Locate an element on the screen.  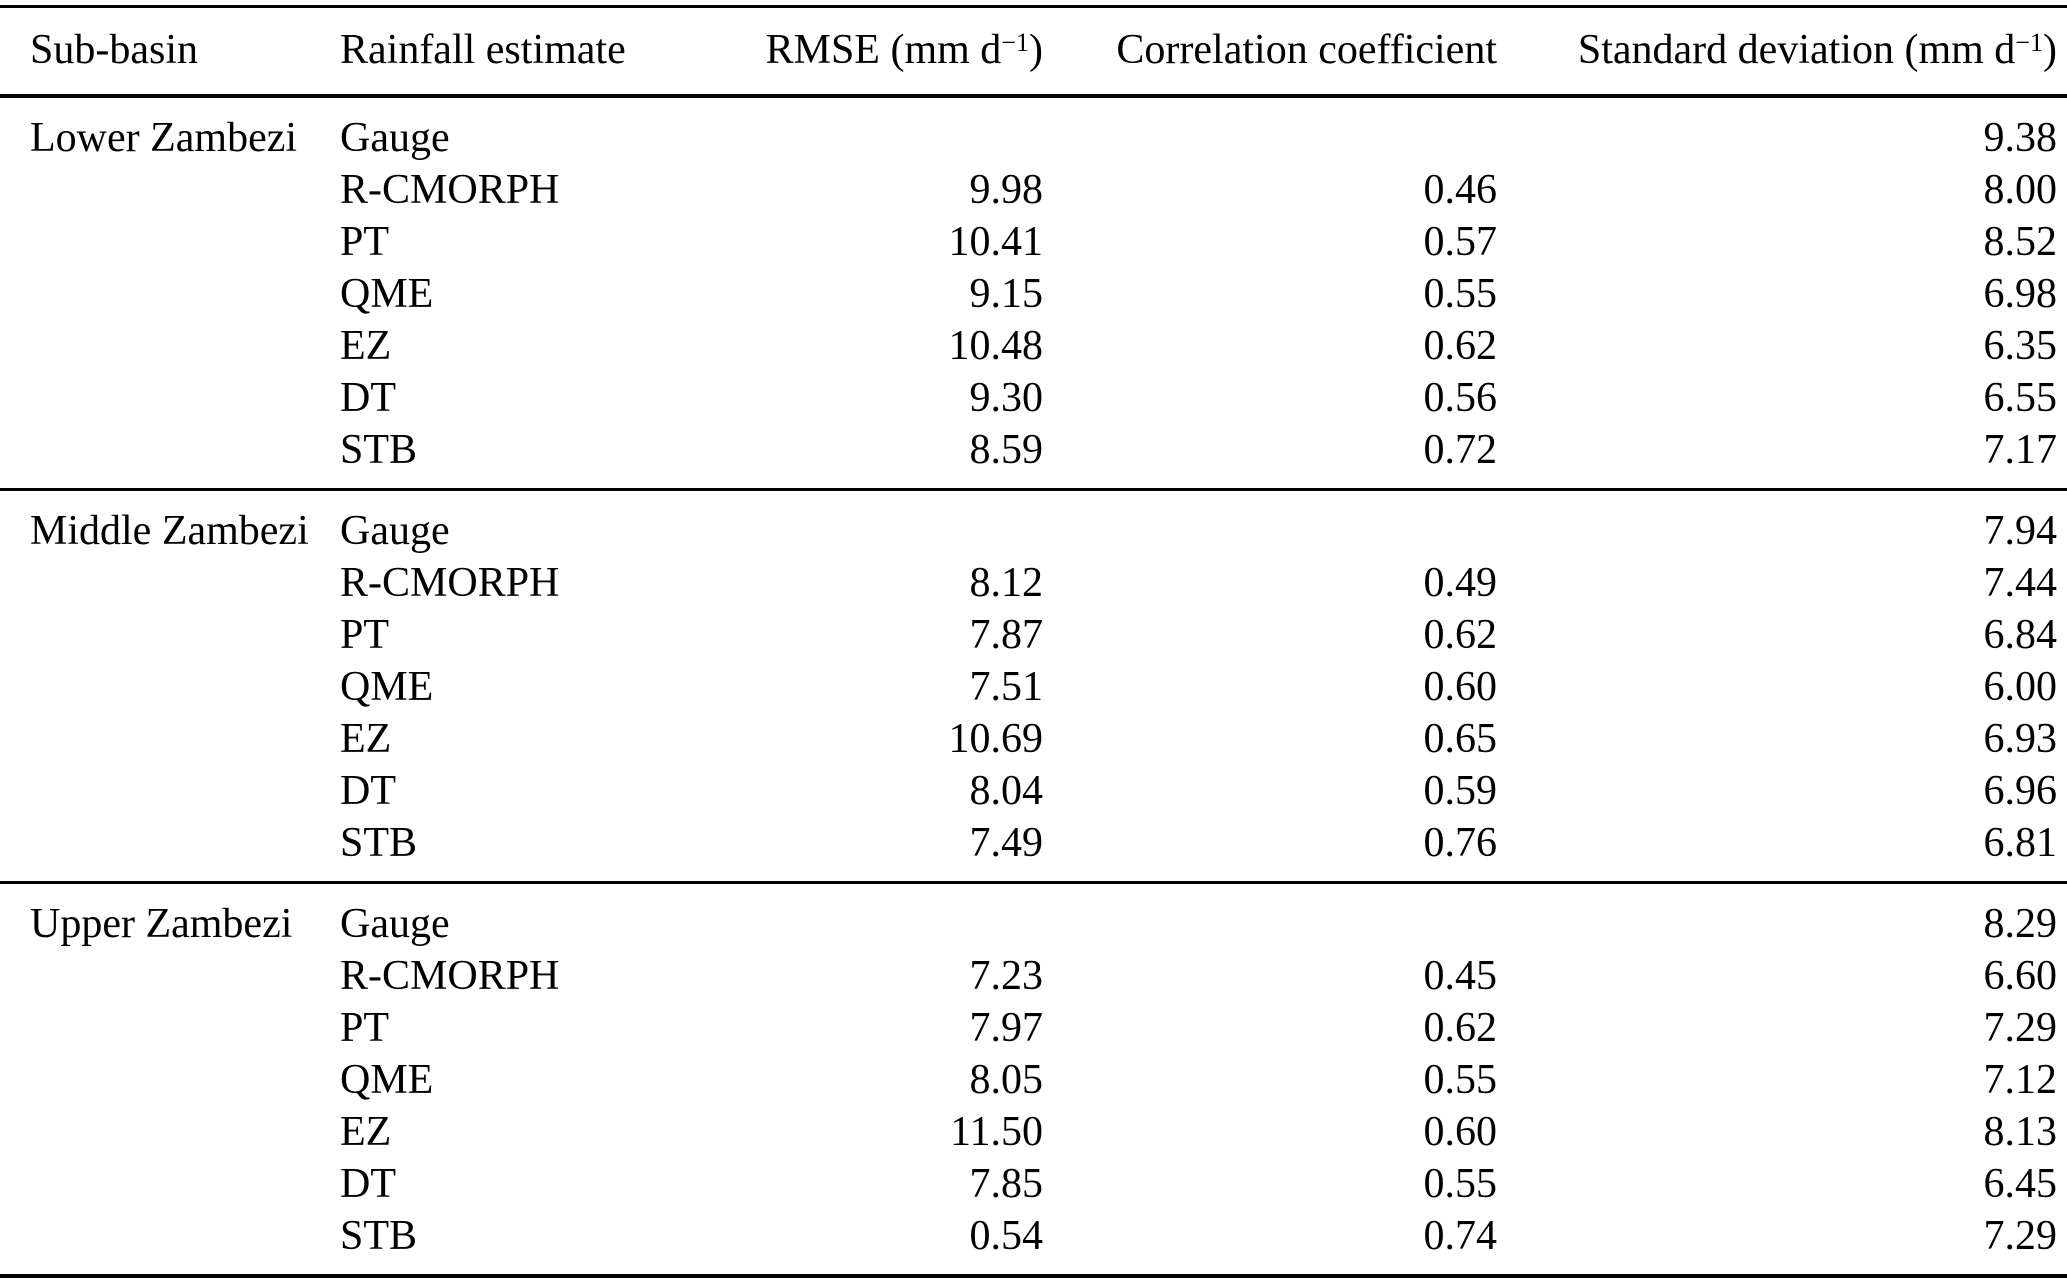
rmse-unit-exponent: −1 is located at coordinates (1015, 43).